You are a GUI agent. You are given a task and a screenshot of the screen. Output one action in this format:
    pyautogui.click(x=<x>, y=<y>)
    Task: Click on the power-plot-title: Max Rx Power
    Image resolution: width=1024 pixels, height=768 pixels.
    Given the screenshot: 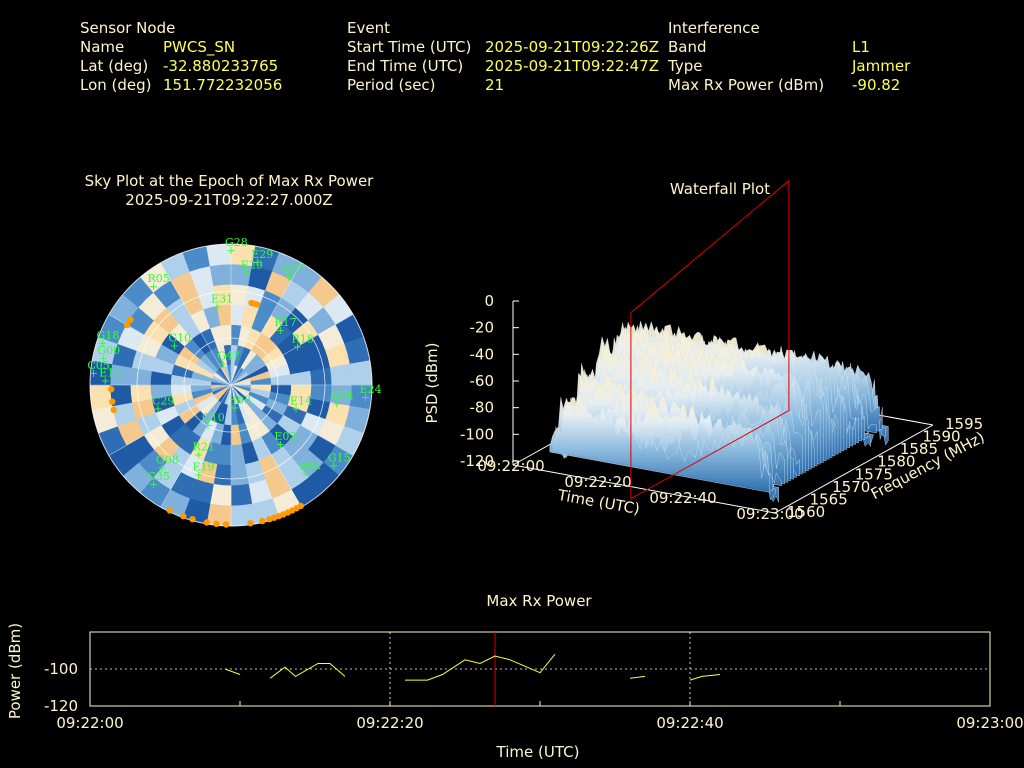 What is the action you would take?
    pyautogui.click(x=539, y=601)
    